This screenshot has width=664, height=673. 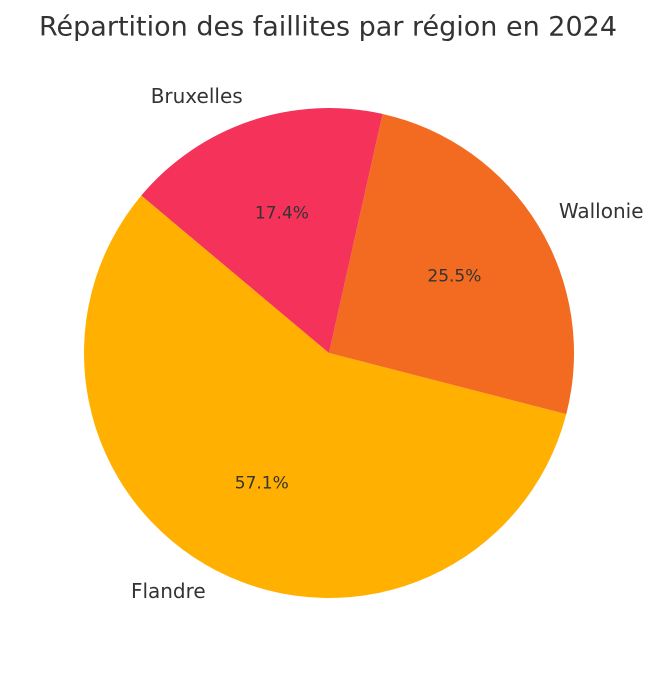 What do you see at coordinates (262, 230) in the screenshot?
I see `pie-slice` at bounding box center [262, 230].